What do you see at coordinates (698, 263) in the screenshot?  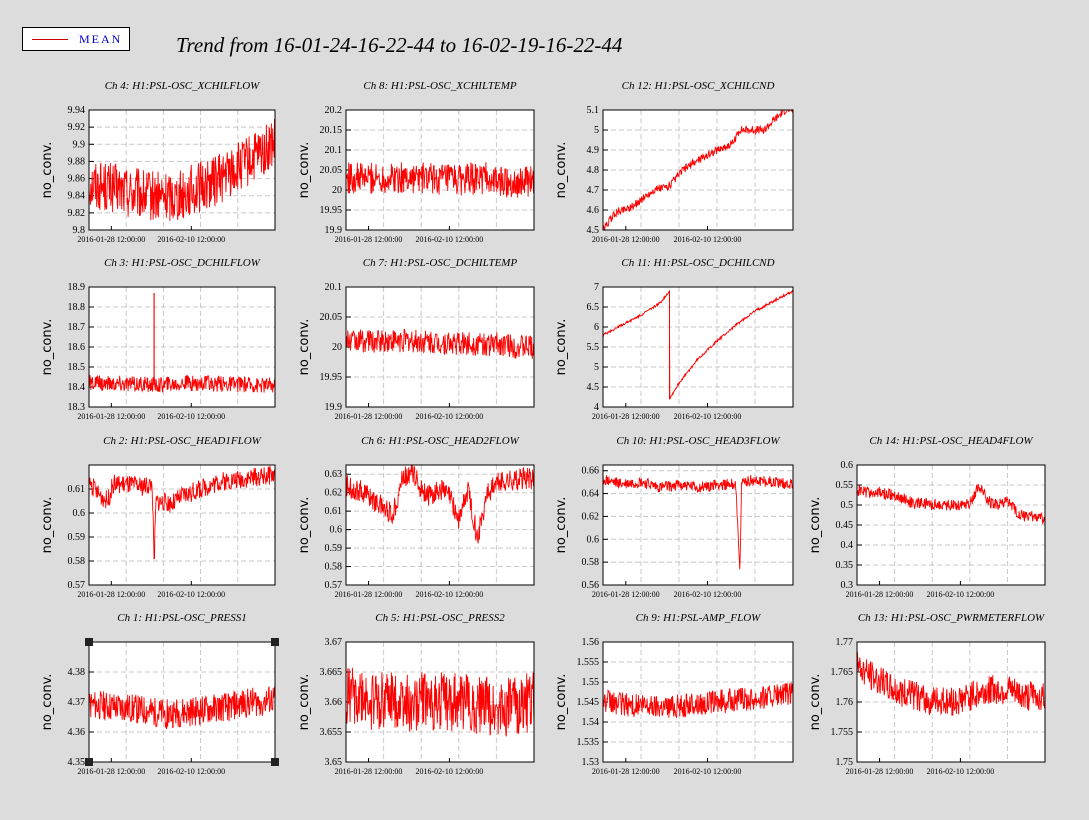 I see `chart-title: Ch 11: H1:PSL-OSC_DCHILCND` at bounding box center [698, 263].